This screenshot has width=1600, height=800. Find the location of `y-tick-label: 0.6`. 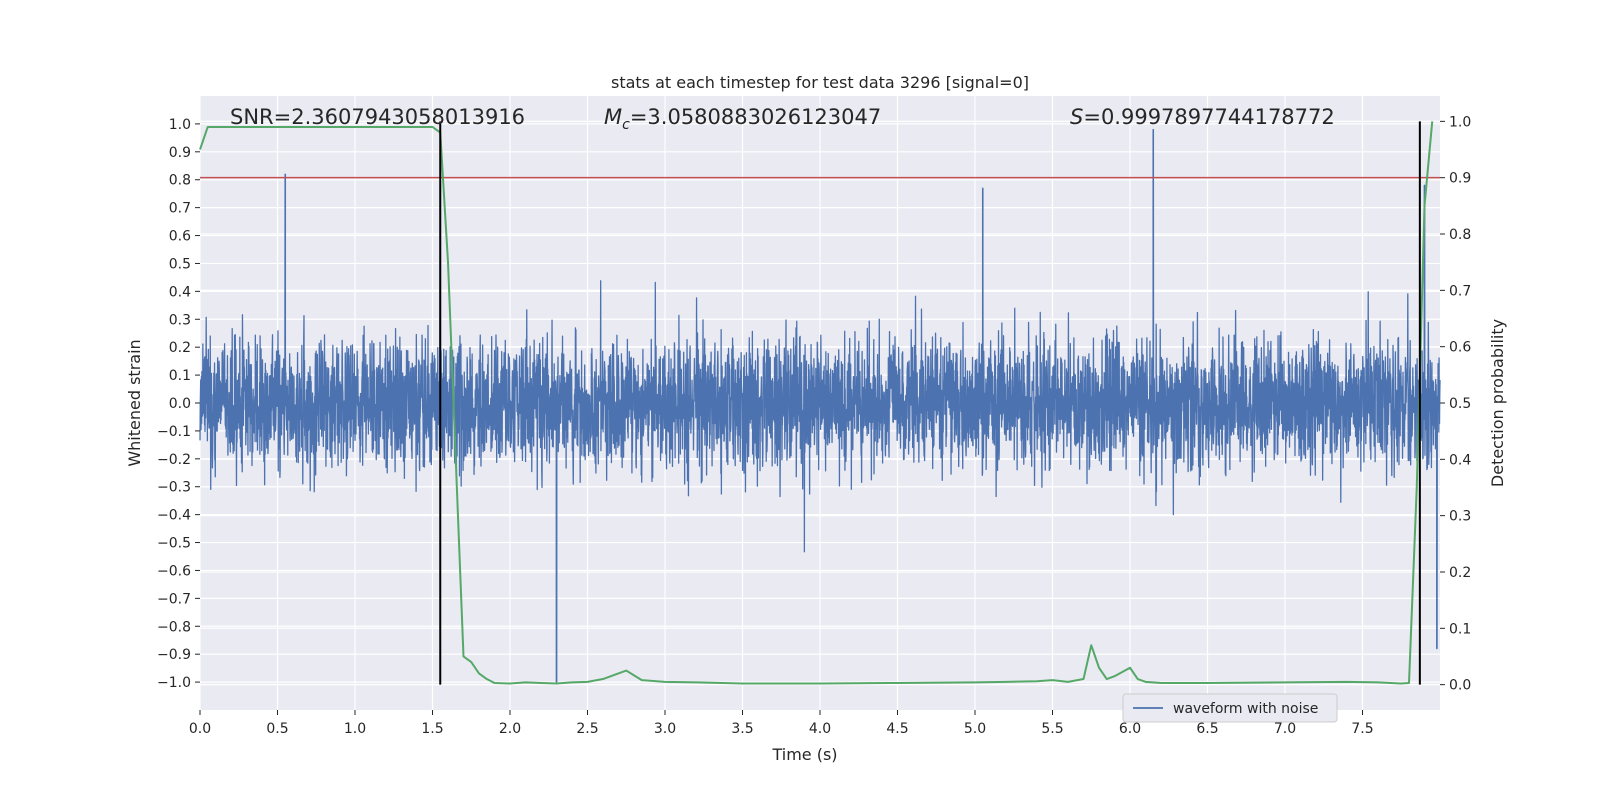

y-tick-label: 0.6 is located at coordinates (180, 237).